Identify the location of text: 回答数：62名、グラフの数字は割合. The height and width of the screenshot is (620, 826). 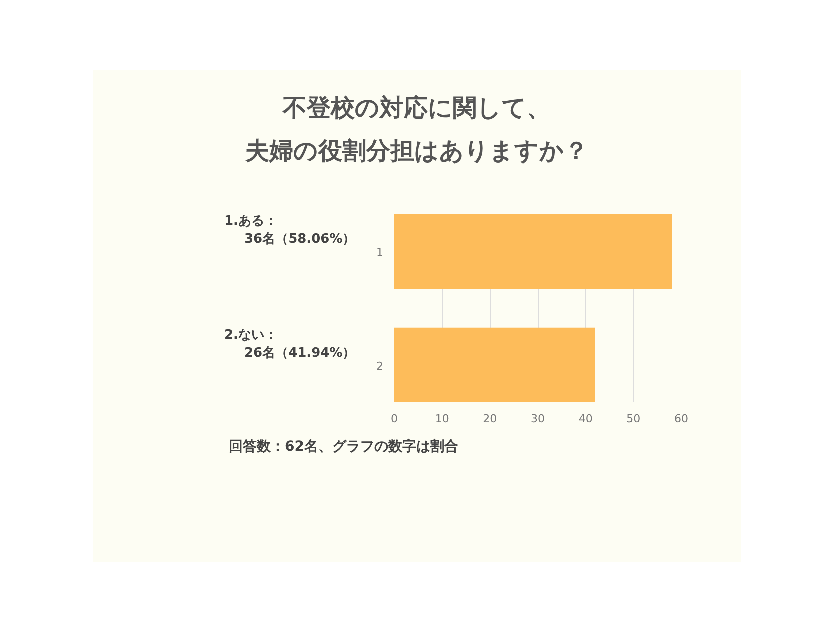
(343, 447).